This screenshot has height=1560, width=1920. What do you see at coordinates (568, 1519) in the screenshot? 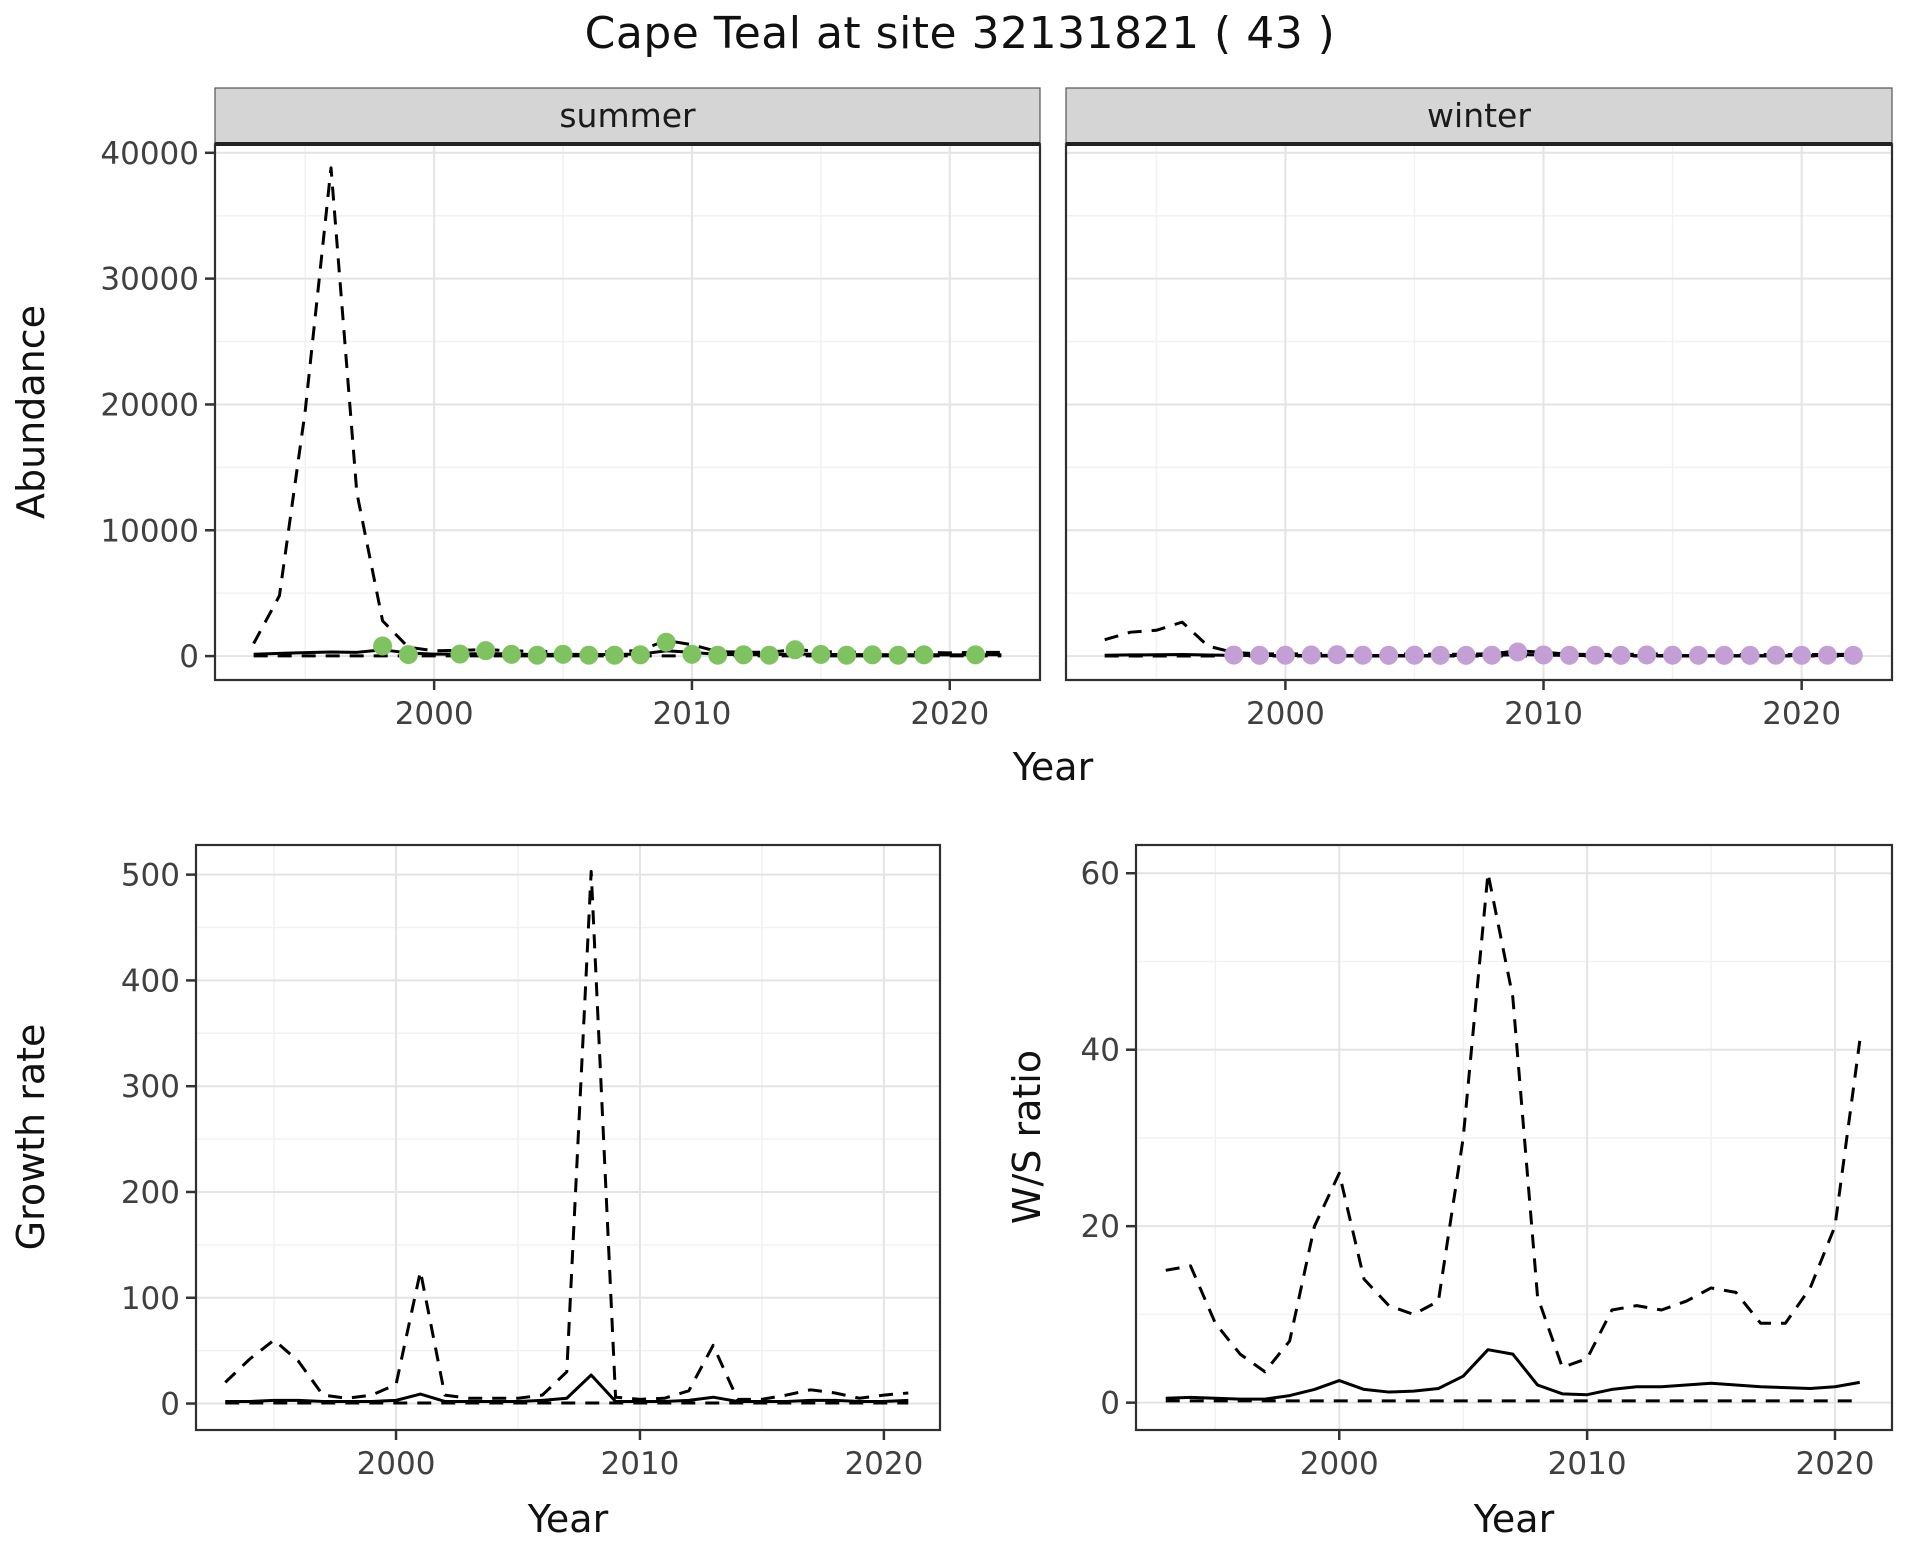
I see `year-axis-title-growth: Year` at bounding box center [568, 1519].